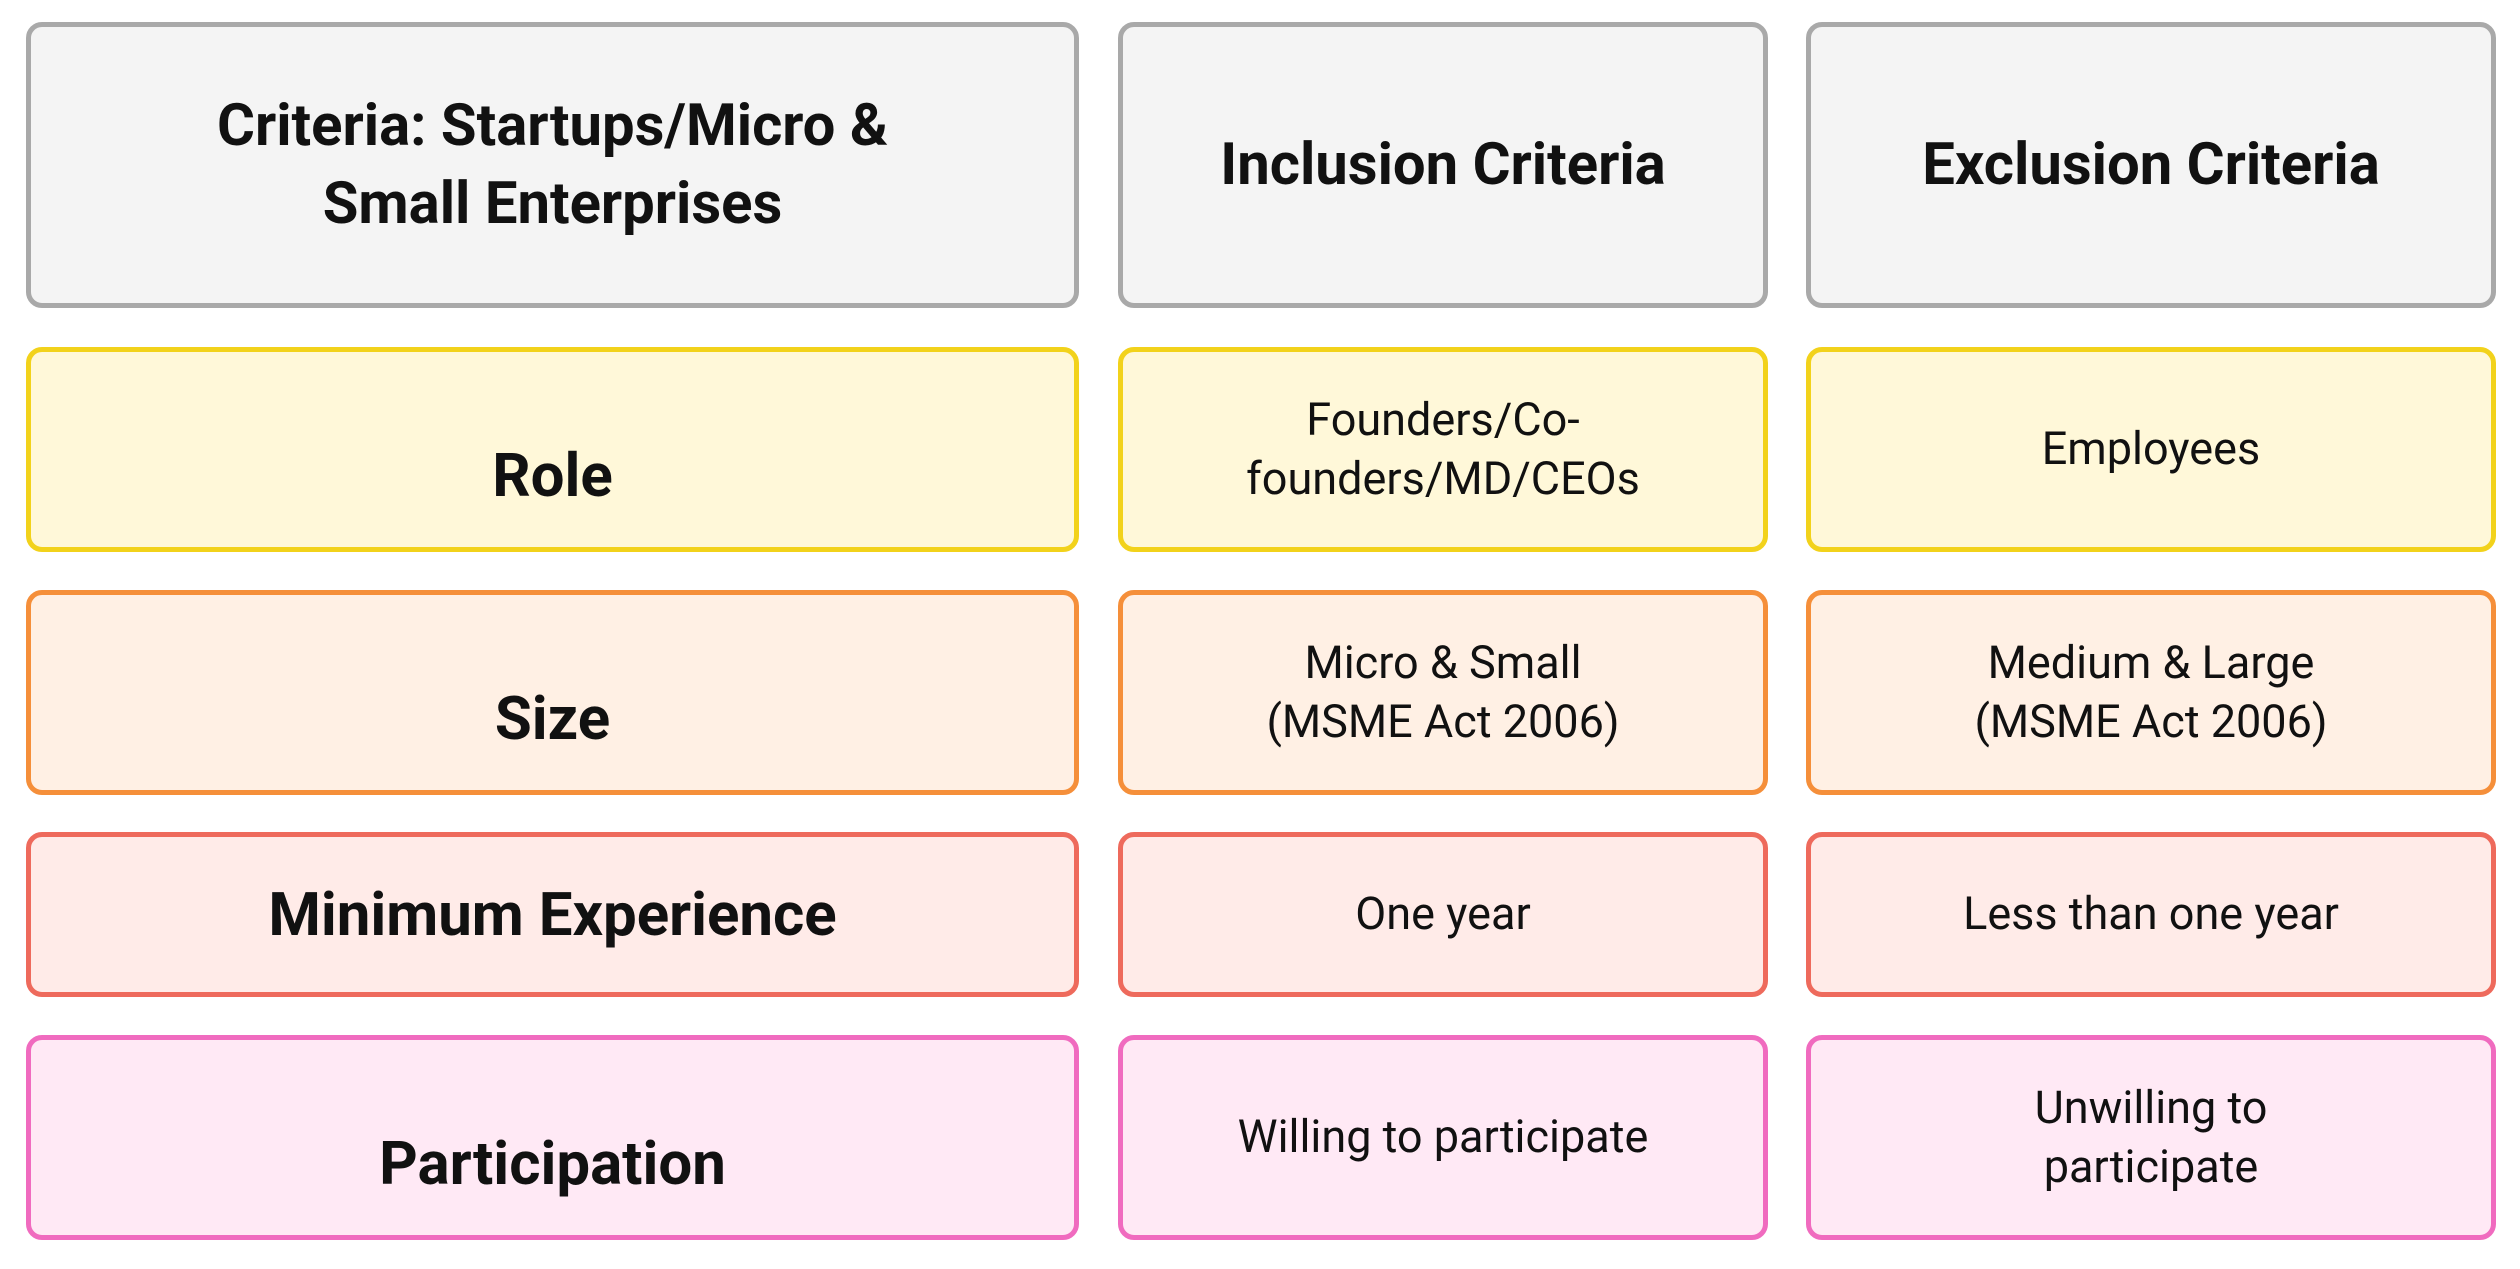 The image size is (2520, 1269). I want to click on cell-text: One year, so click(1443, 914).